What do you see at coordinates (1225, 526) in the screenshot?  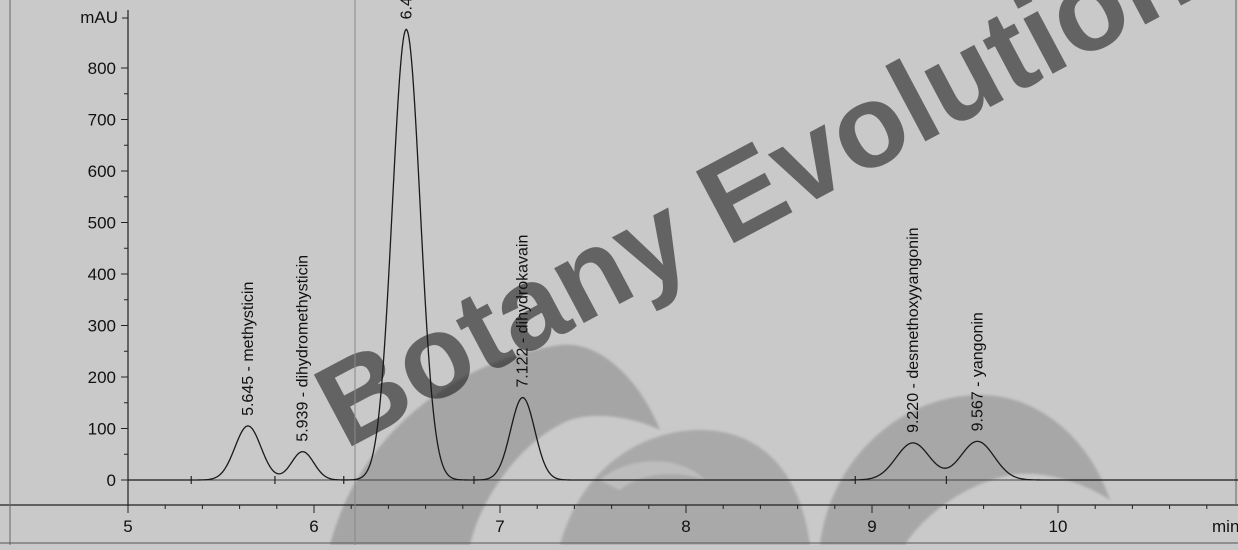 I see `x-axis-unit-label: min` at bounding box center [1225, 526].